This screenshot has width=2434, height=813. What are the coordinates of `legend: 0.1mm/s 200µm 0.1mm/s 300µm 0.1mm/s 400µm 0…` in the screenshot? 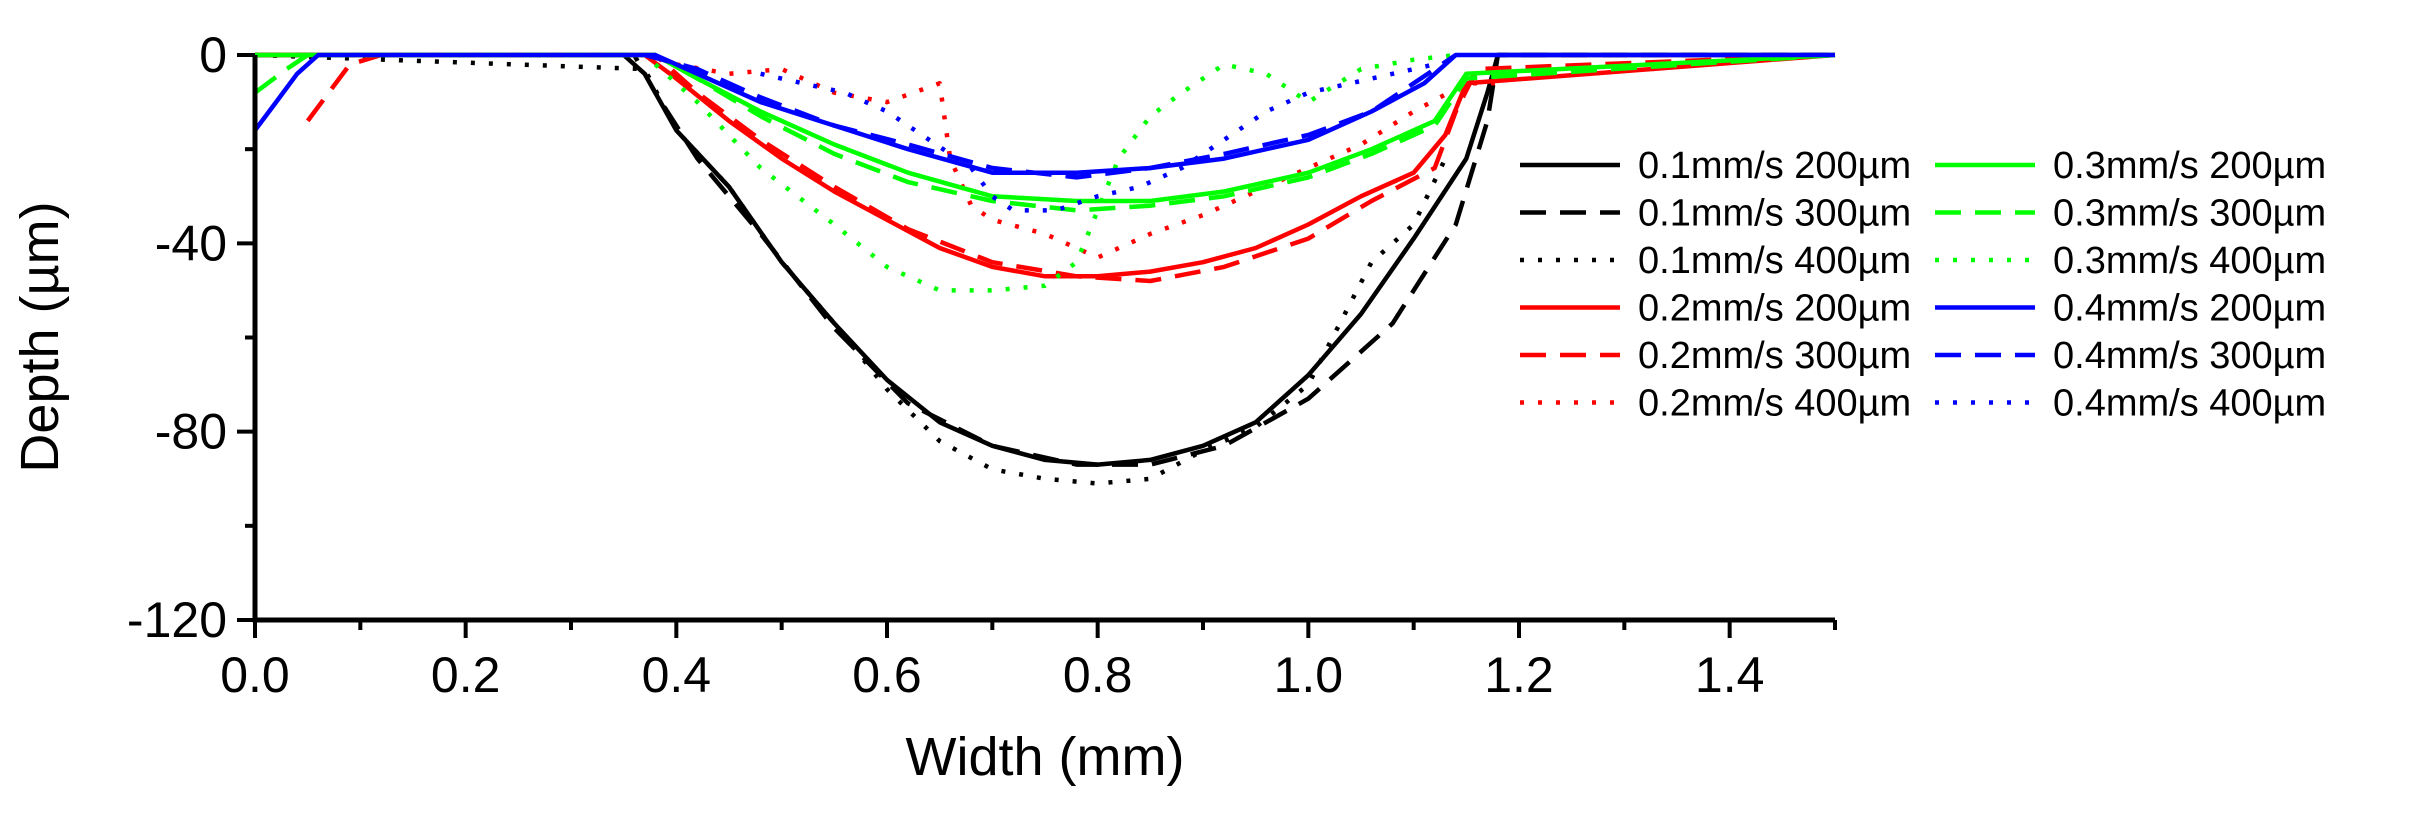 It's located at (1923, 285).